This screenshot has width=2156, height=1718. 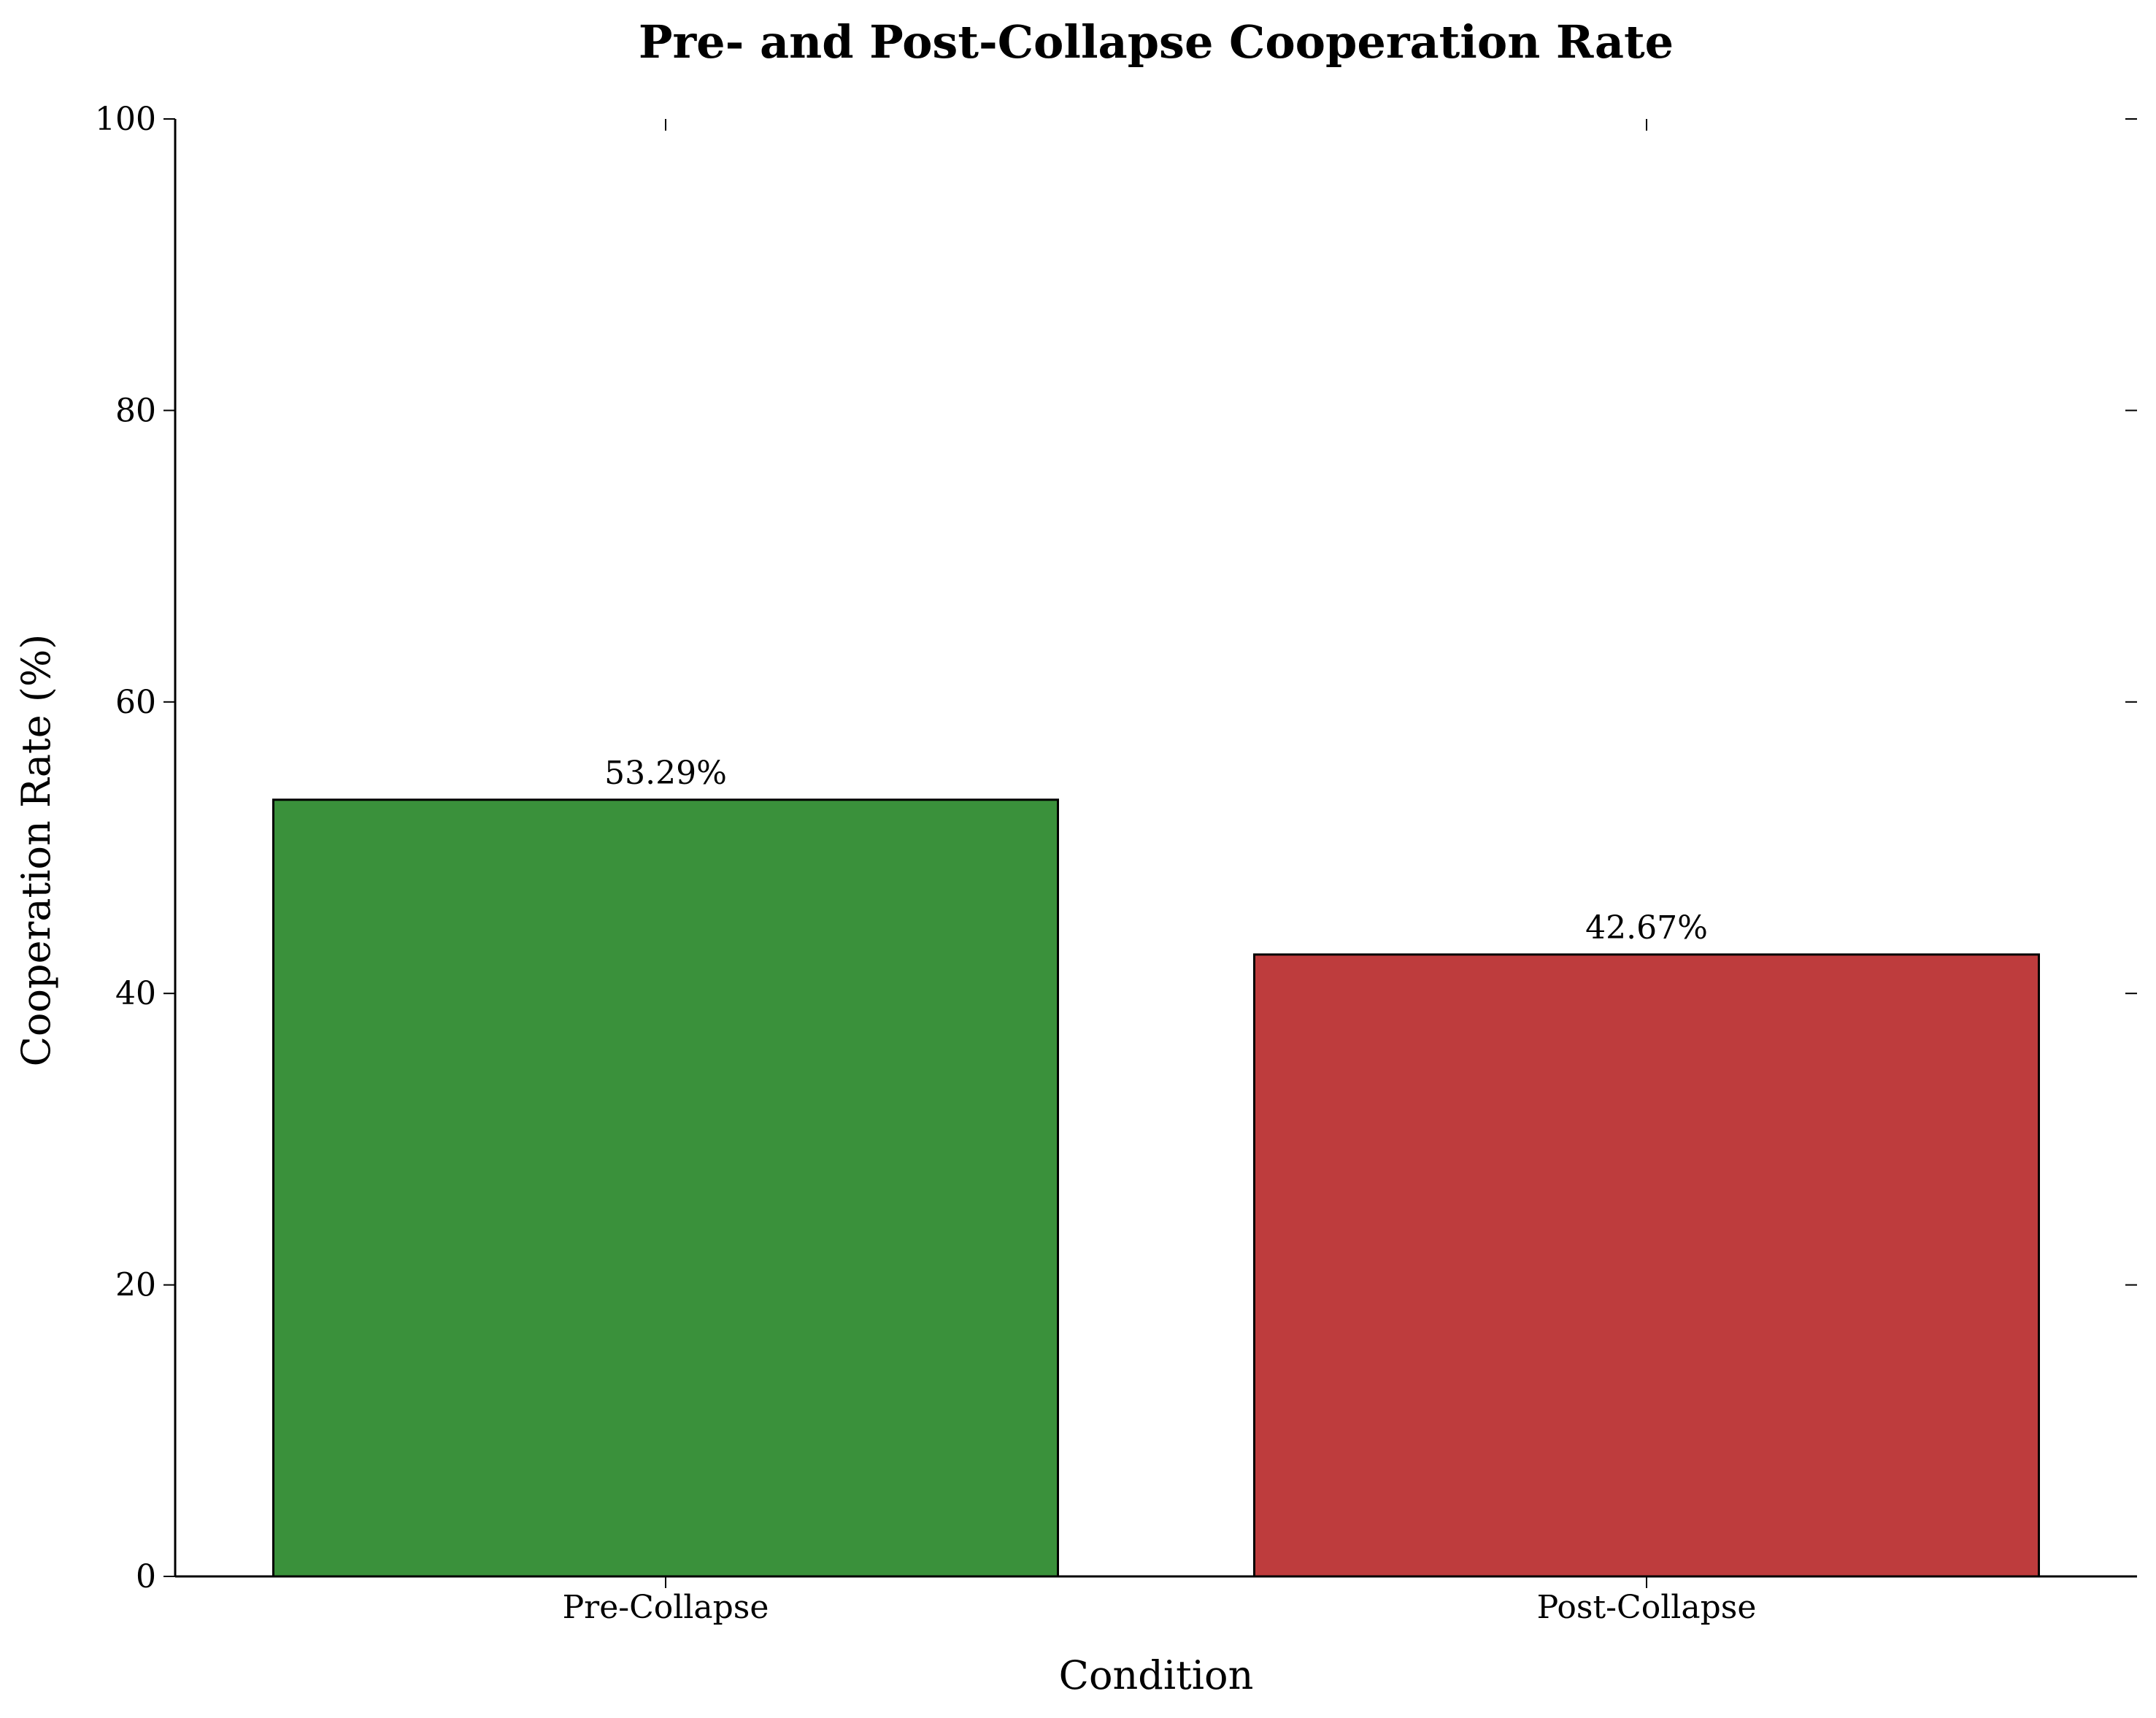 I want to click on y-tick-label-5: 100, so click(x=125, y=119).